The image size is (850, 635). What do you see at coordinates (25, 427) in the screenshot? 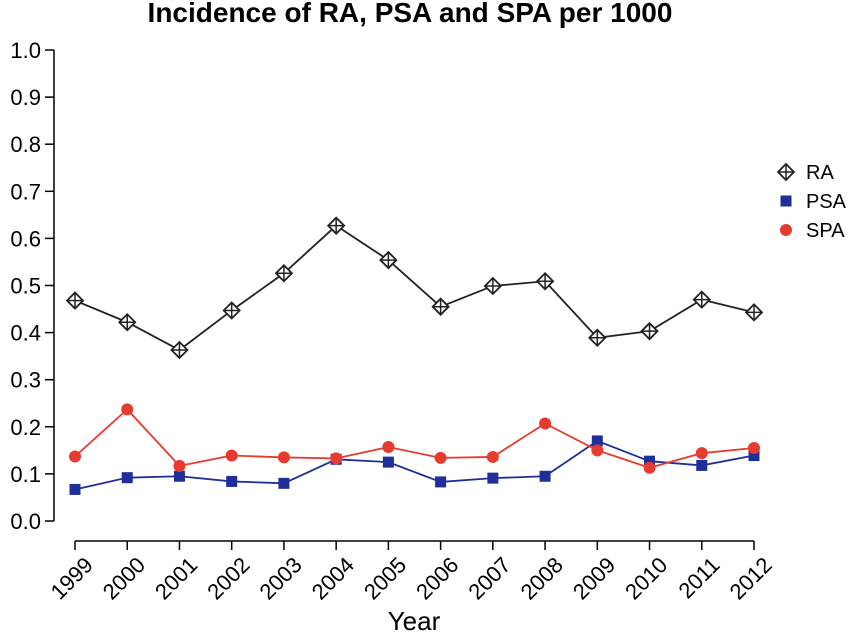
I see `y-tick-label: 0.2` at bounding box center [25, 427].